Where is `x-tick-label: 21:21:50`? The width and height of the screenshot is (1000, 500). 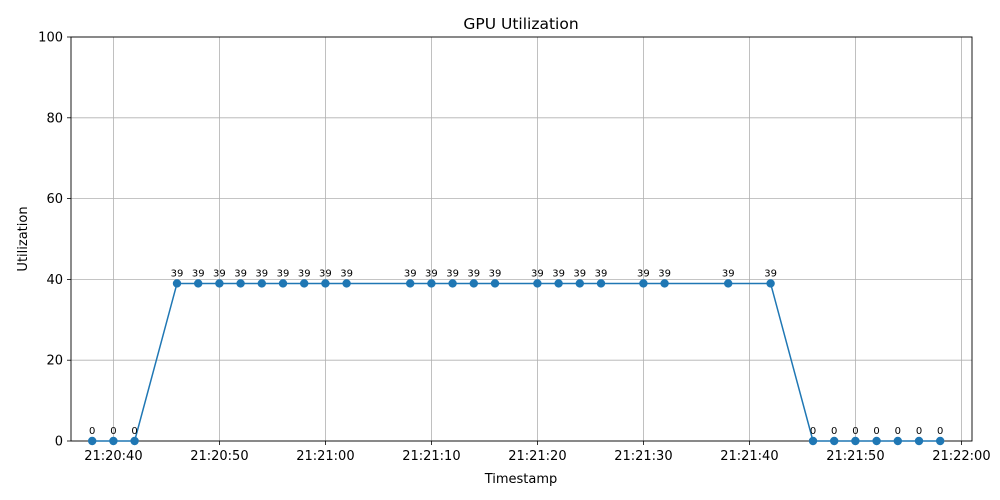
x-tick-label: 21:21:50 is located at coordinates (855, 456).